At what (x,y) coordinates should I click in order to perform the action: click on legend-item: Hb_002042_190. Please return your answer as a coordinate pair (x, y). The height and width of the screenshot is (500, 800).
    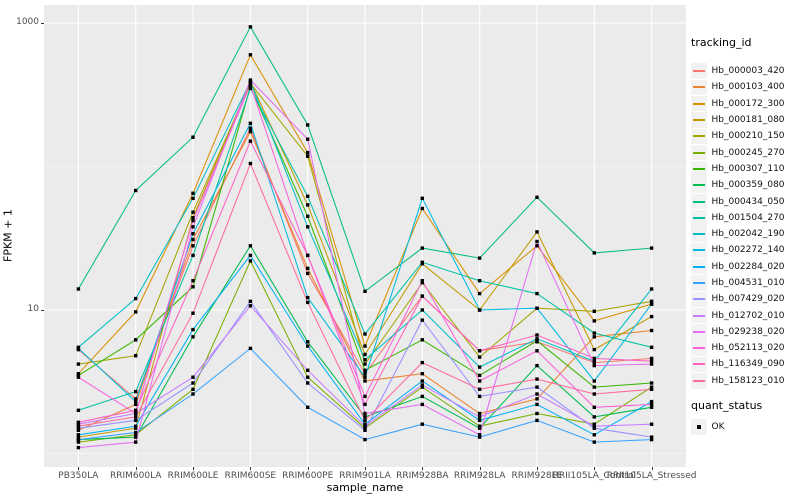
    Looking at the image, I should click on (745, 234).